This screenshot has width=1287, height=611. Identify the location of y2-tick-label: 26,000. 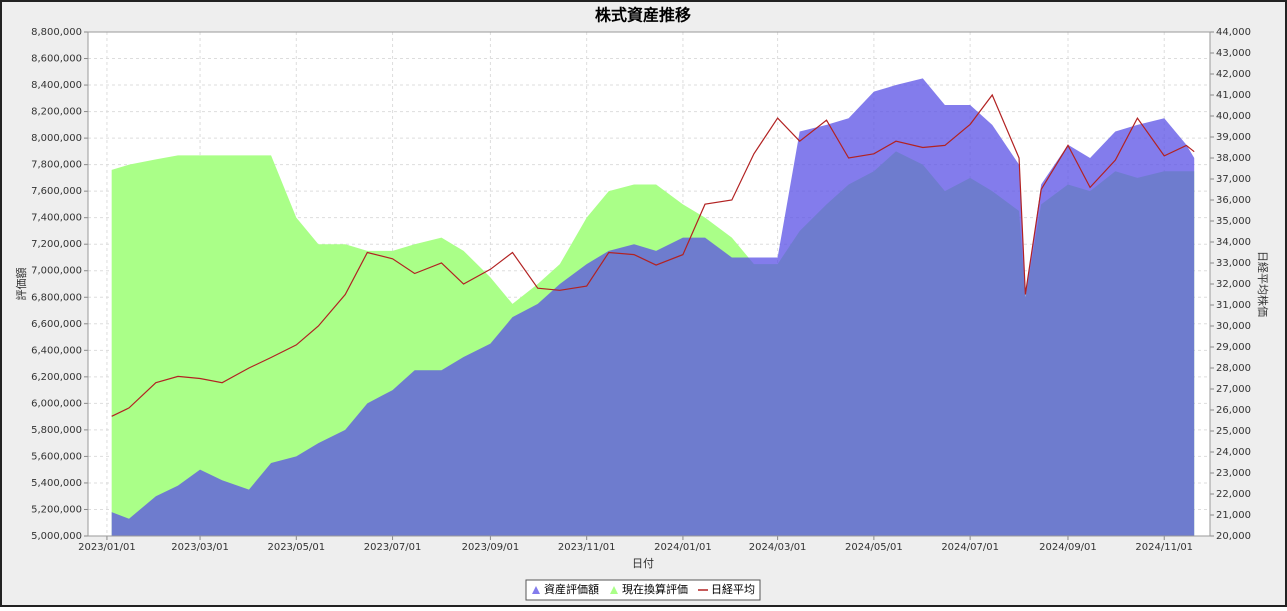
(1233, 410).